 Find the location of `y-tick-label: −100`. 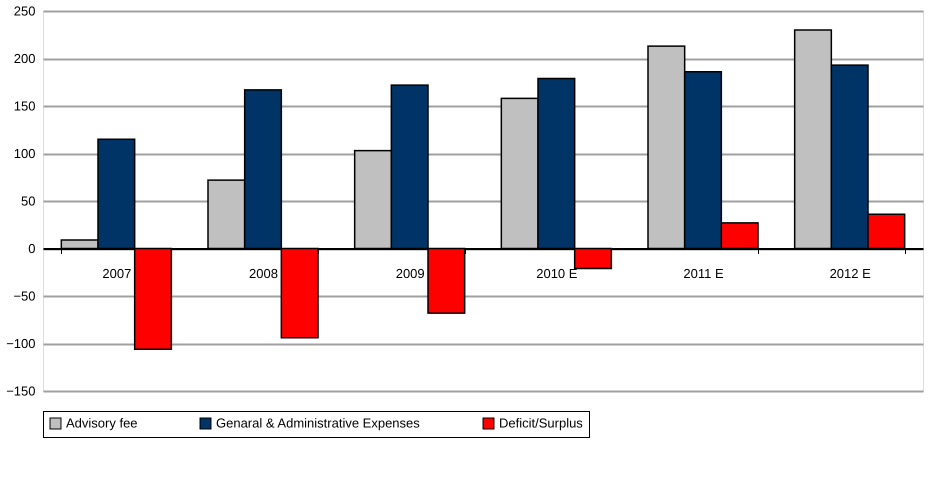

y-tick-label: −100 is located at coordinates (21, 343).